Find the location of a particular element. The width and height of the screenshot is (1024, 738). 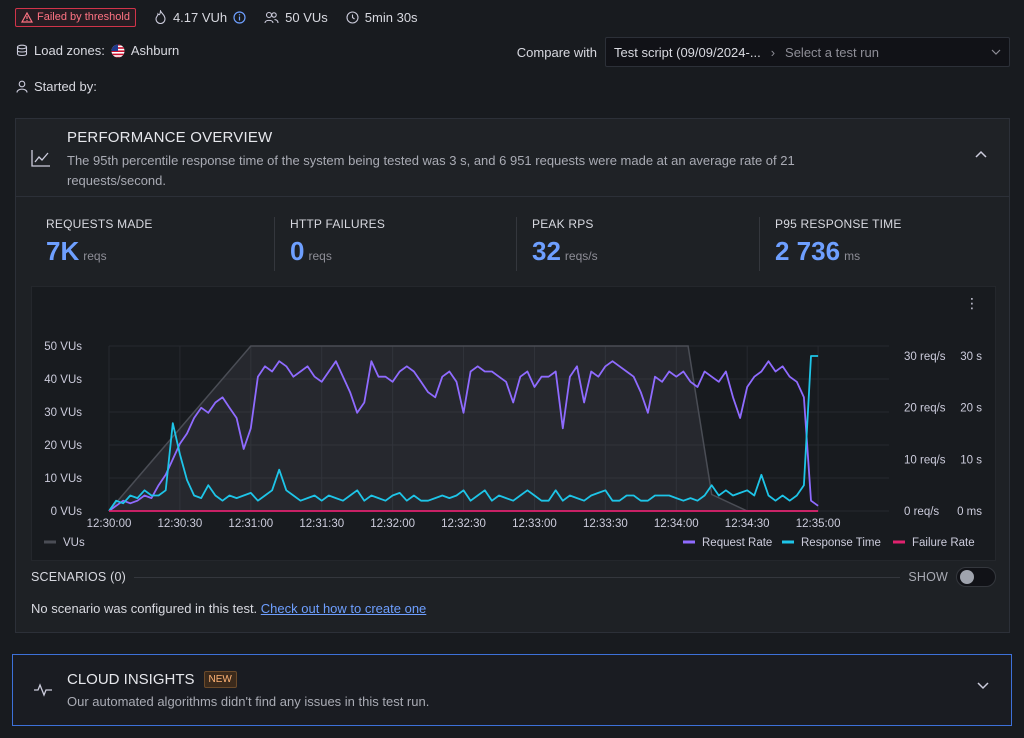

scenarios-header: SCENARIOS (0) SHOW is located at coordinates (513, 577).